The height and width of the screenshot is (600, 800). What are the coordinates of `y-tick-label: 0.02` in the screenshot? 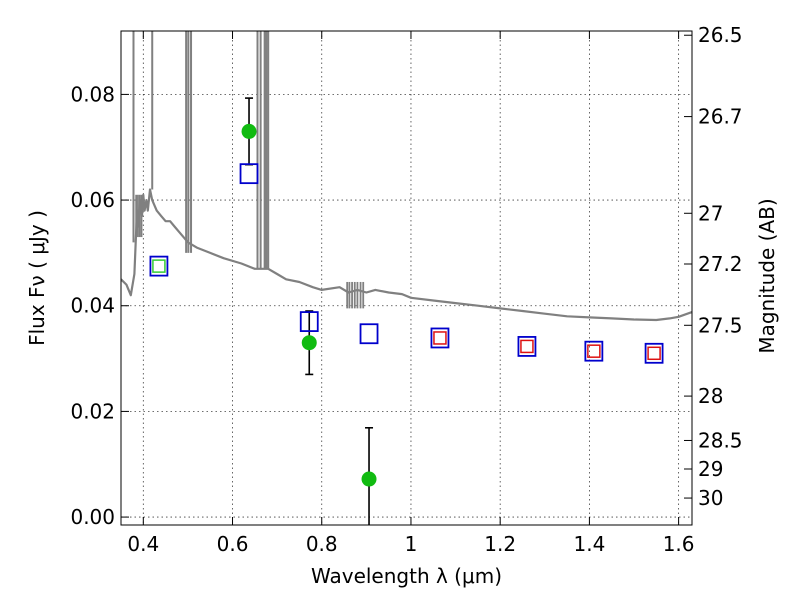 It's located at (92, 411).